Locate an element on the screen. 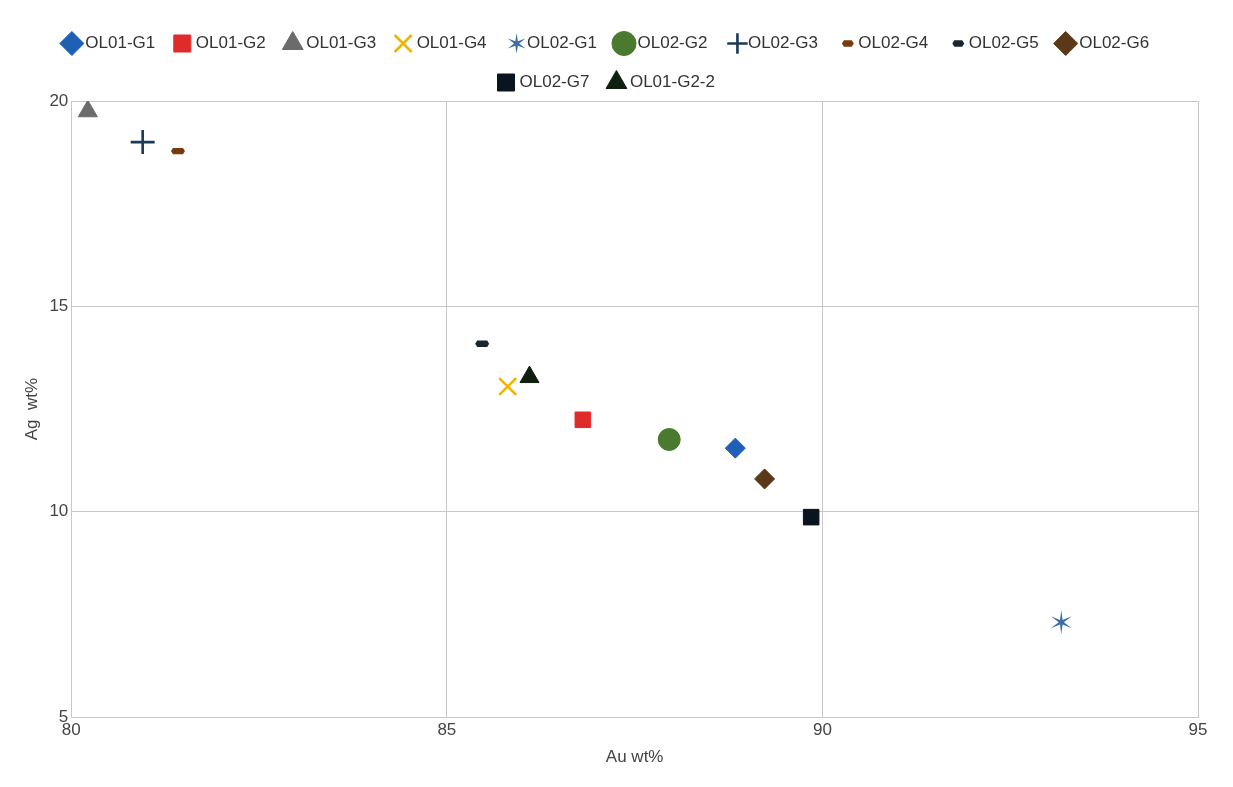 The height and width of the screenshot is (787, 1233). legend-label: OL01-G3 is located at coordinates (341, 43).